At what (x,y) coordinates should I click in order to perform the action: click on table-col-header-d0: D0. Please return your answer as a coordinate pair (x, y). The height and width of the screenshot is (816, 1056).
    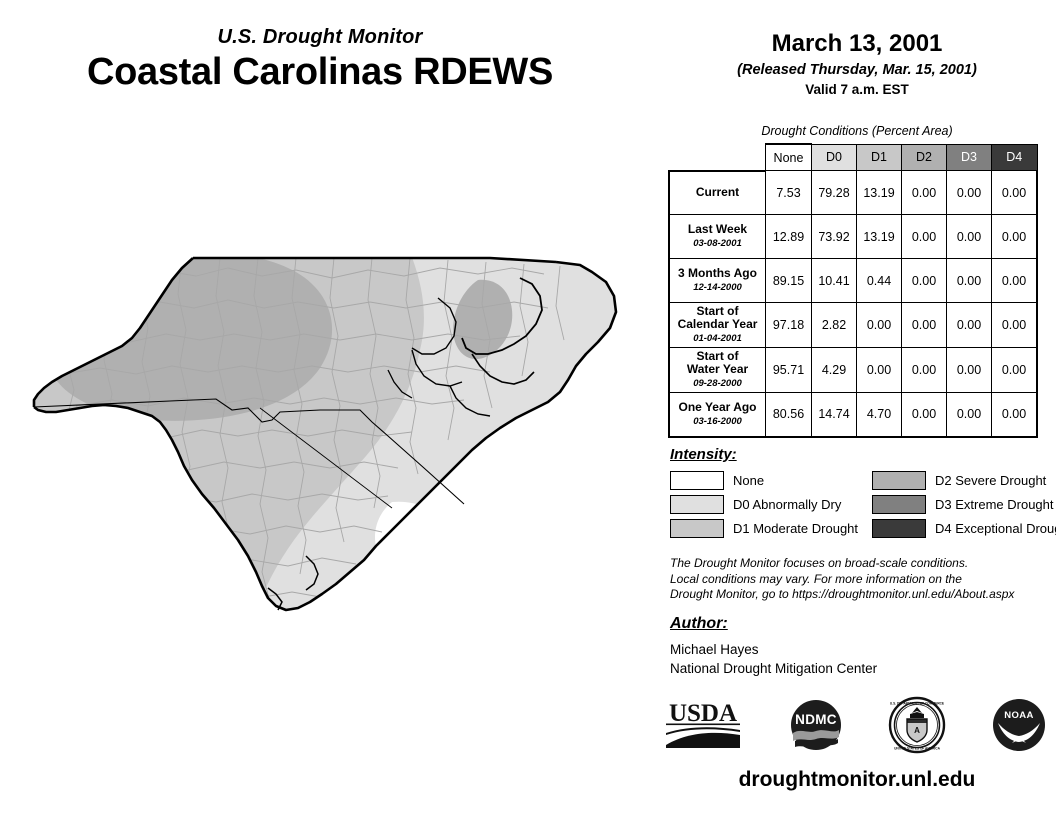
    Looking at the image, I should click on (834, 157).